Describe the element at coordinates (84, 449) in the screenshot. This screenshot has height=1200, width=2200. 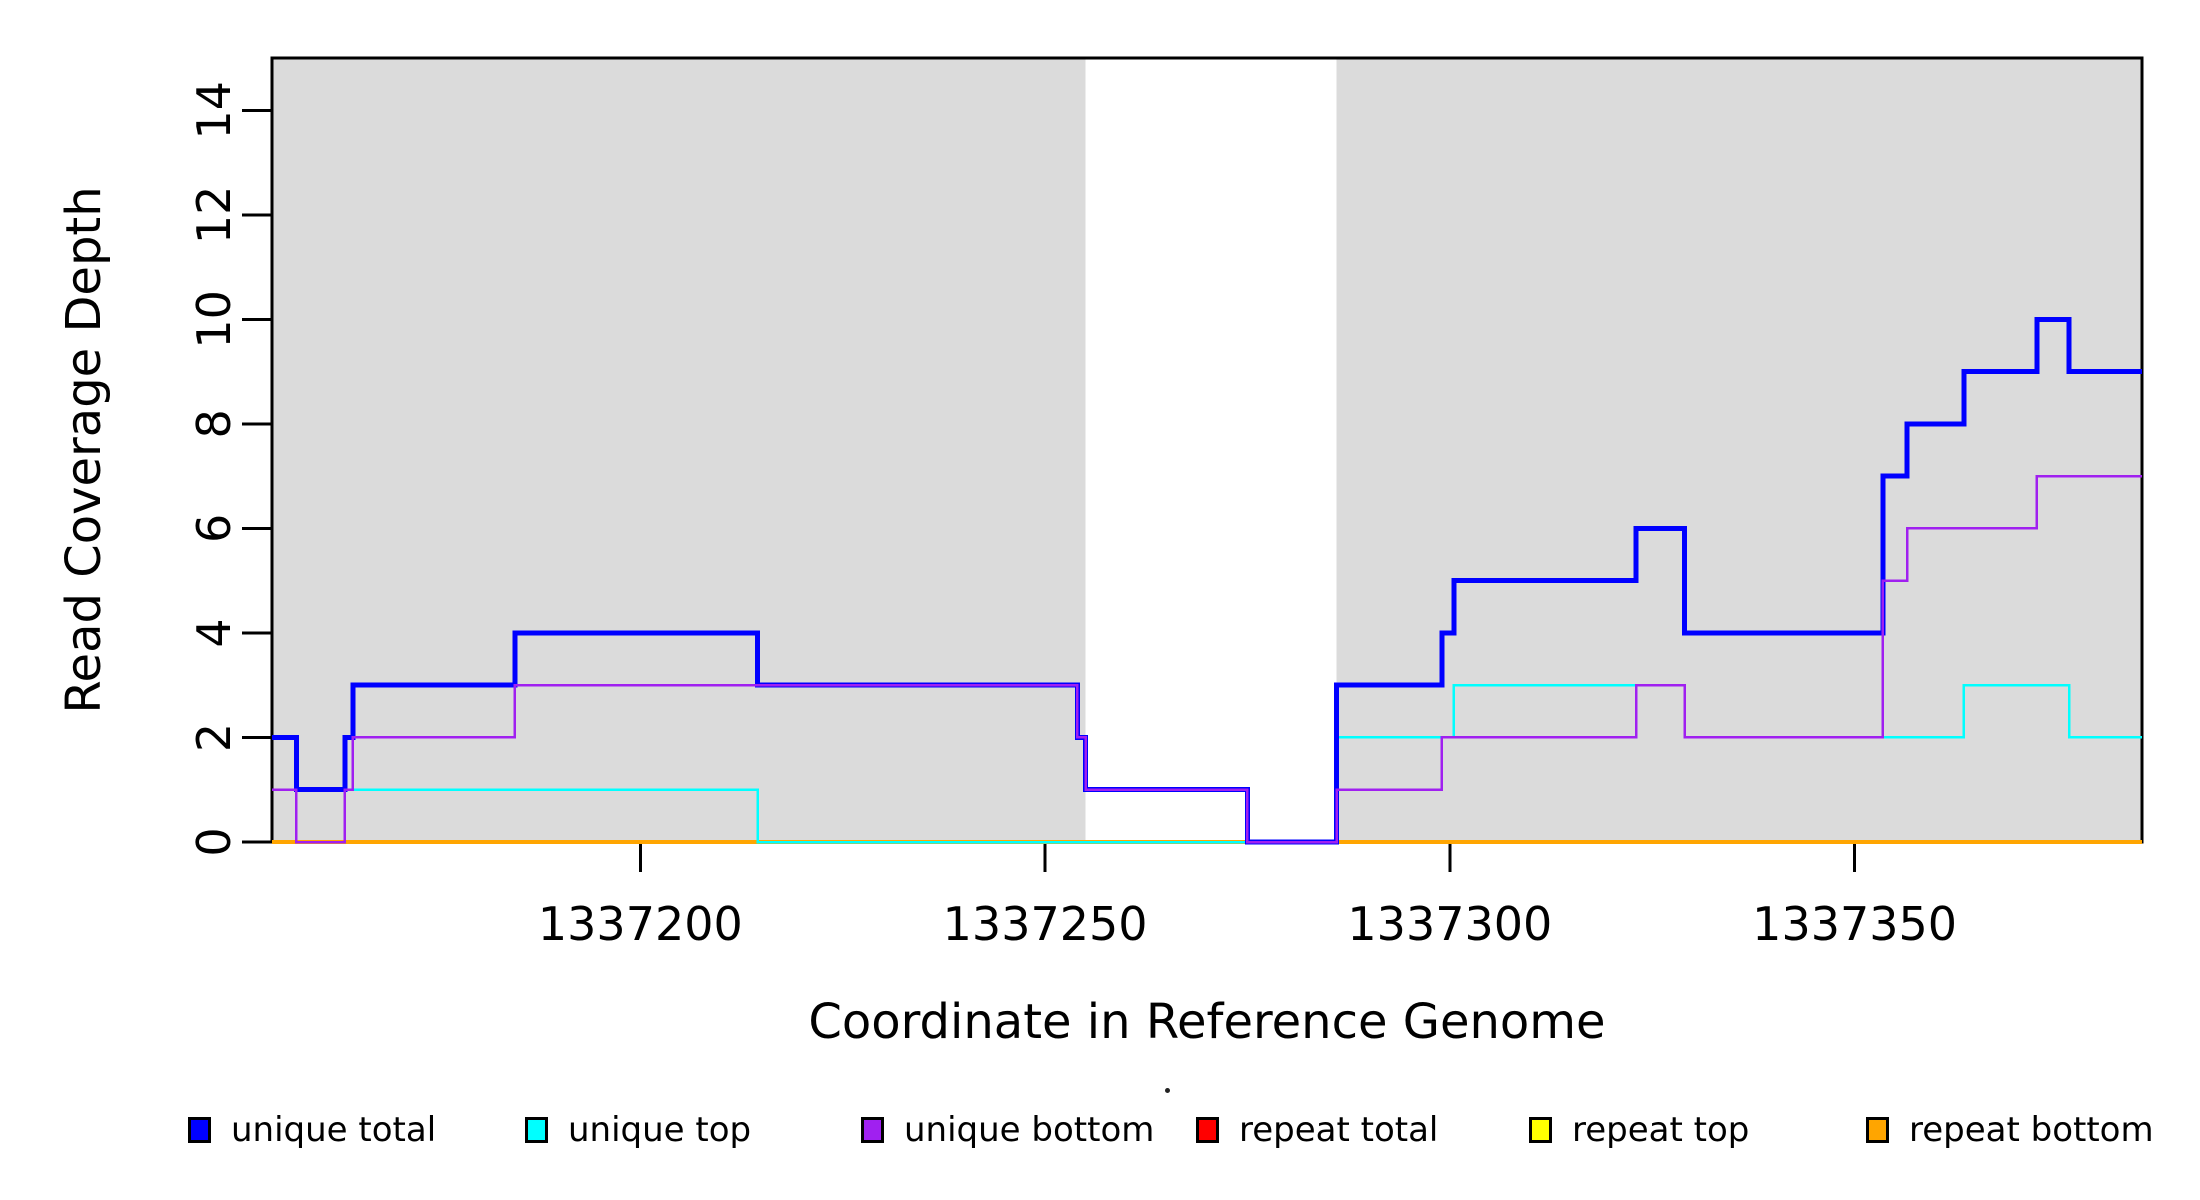
I see `y-axis-title: Read Coverage Depth` at that location.